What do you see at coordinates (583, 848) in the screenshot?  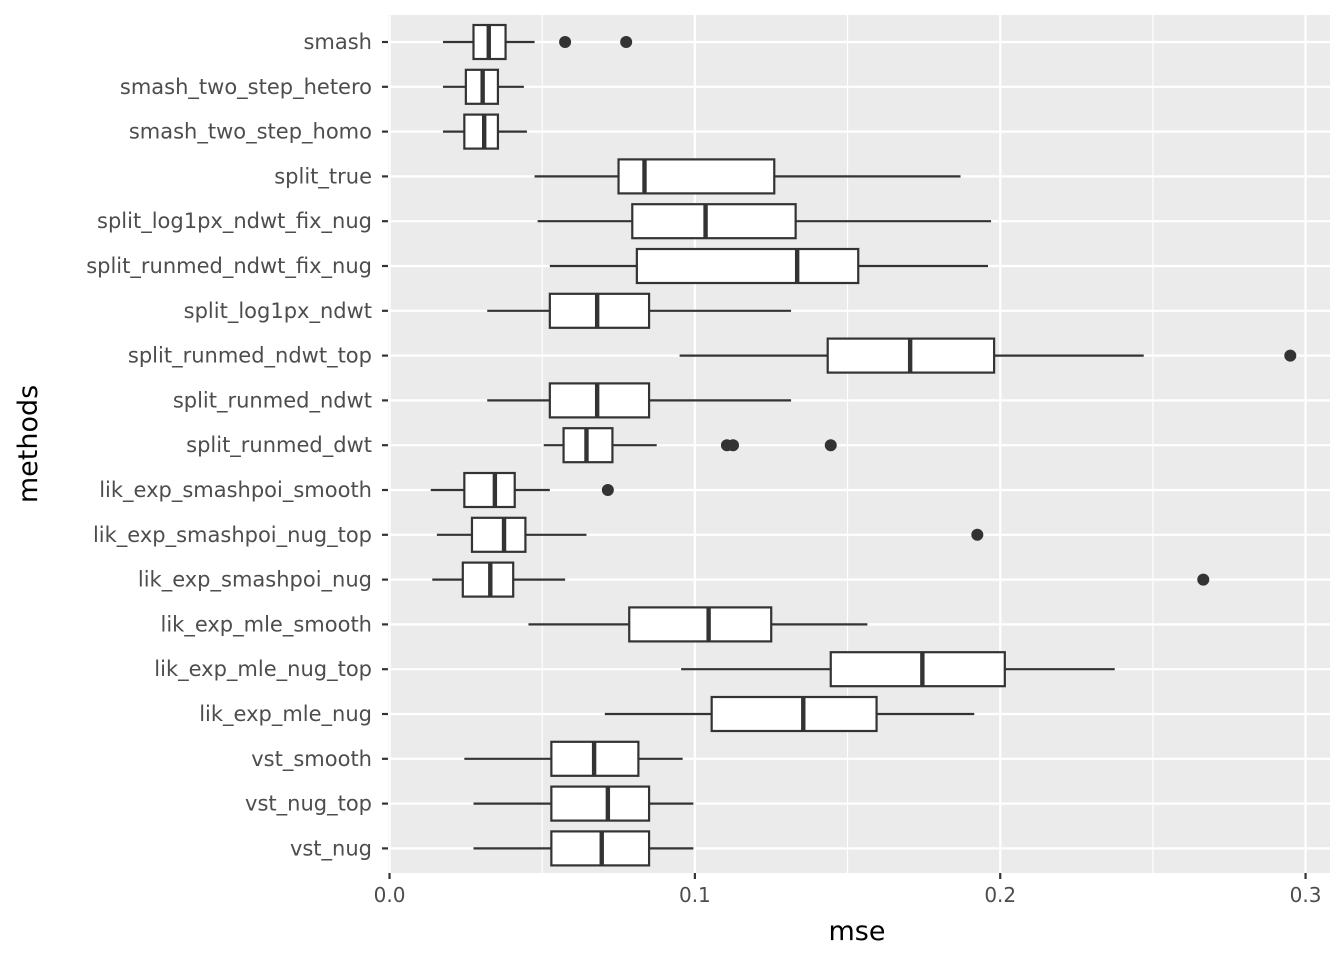 I see `boxplot-vst_nug` at bounding box center [583, 848].